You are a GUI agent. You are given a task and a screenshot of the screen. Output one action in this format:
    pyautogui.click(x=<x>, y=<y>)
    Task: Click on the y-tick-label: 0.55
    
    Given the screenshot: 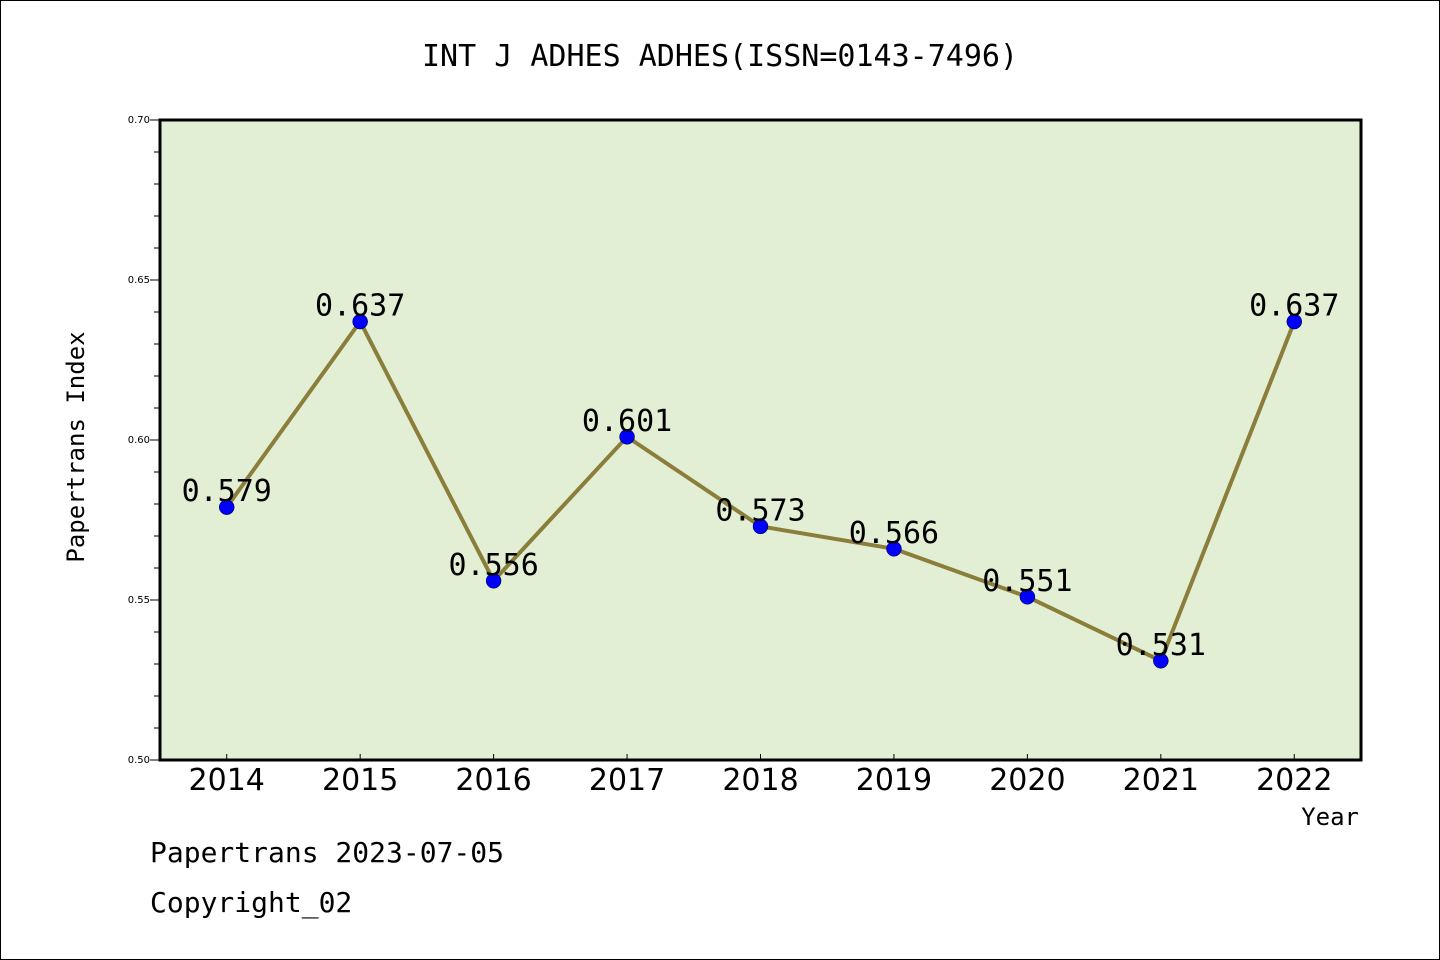 What is the action you would take?
    pyautogui.click(x=139, y=600)
    